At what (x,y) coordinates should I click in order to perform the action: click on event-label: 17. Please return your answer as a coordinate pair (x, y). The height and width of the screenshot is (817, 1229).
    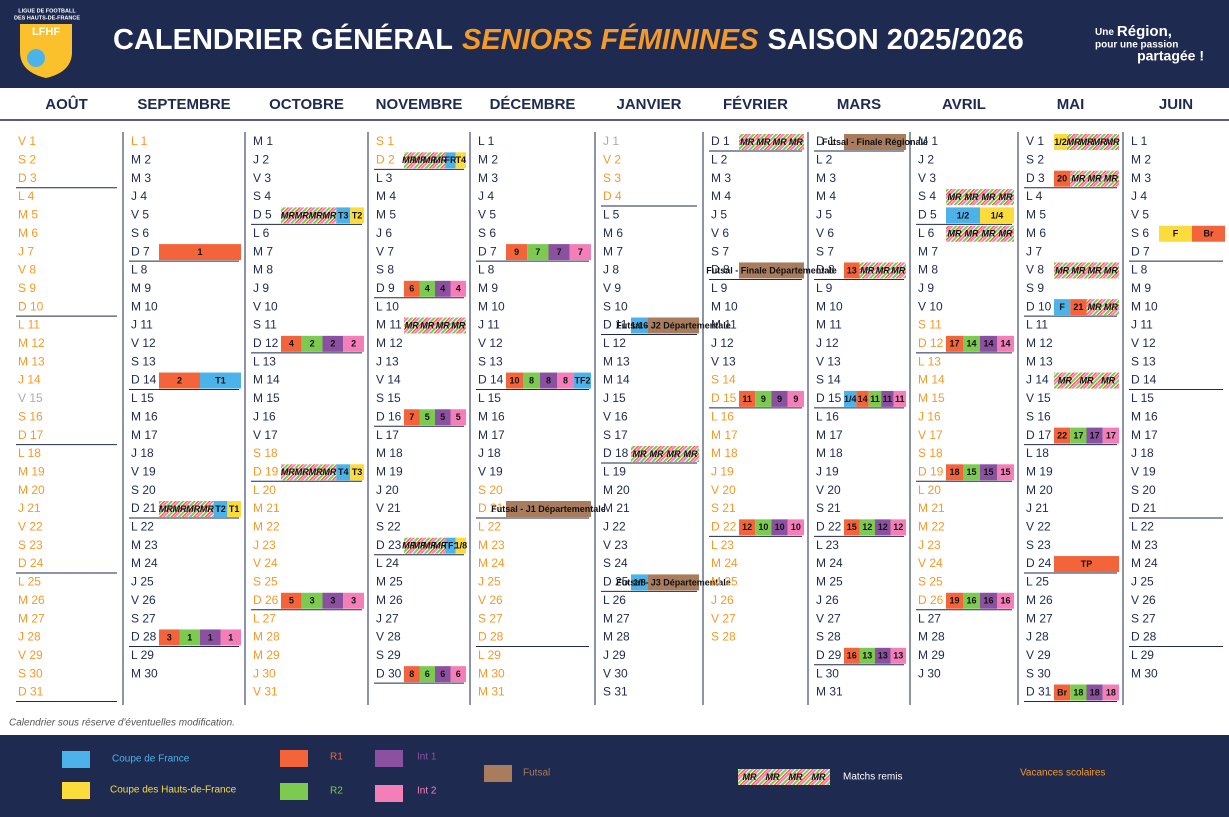
    Looking at the image, I should click on (1111, 435).